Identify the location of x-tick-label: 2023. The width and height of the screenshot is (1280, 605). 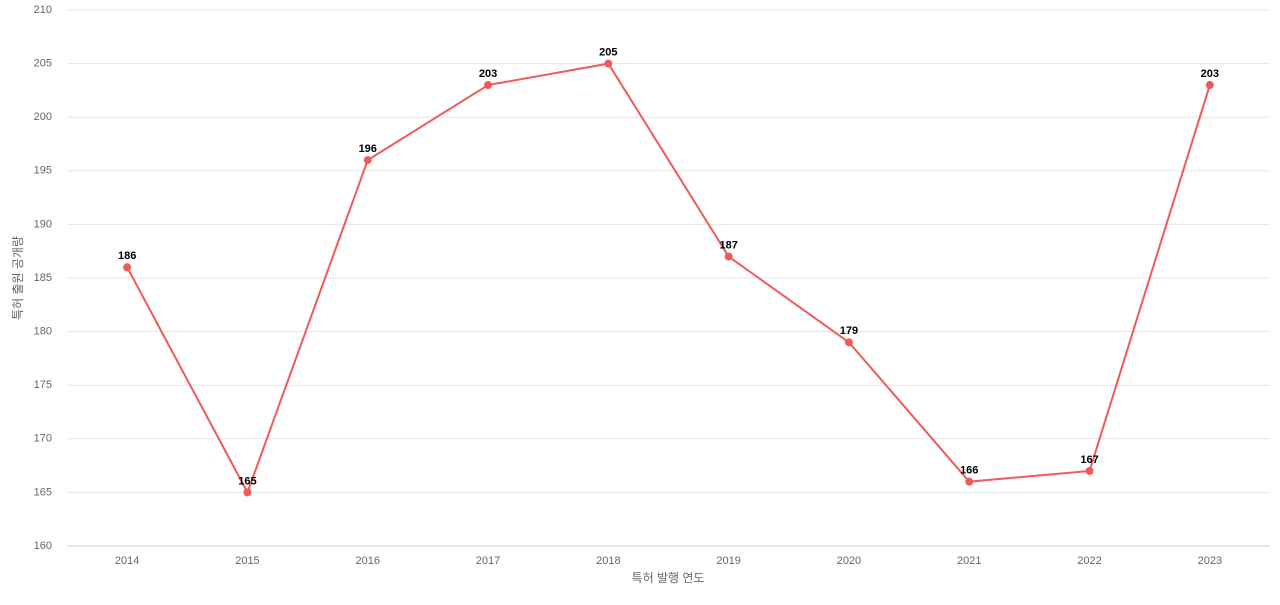
(1210, 561).